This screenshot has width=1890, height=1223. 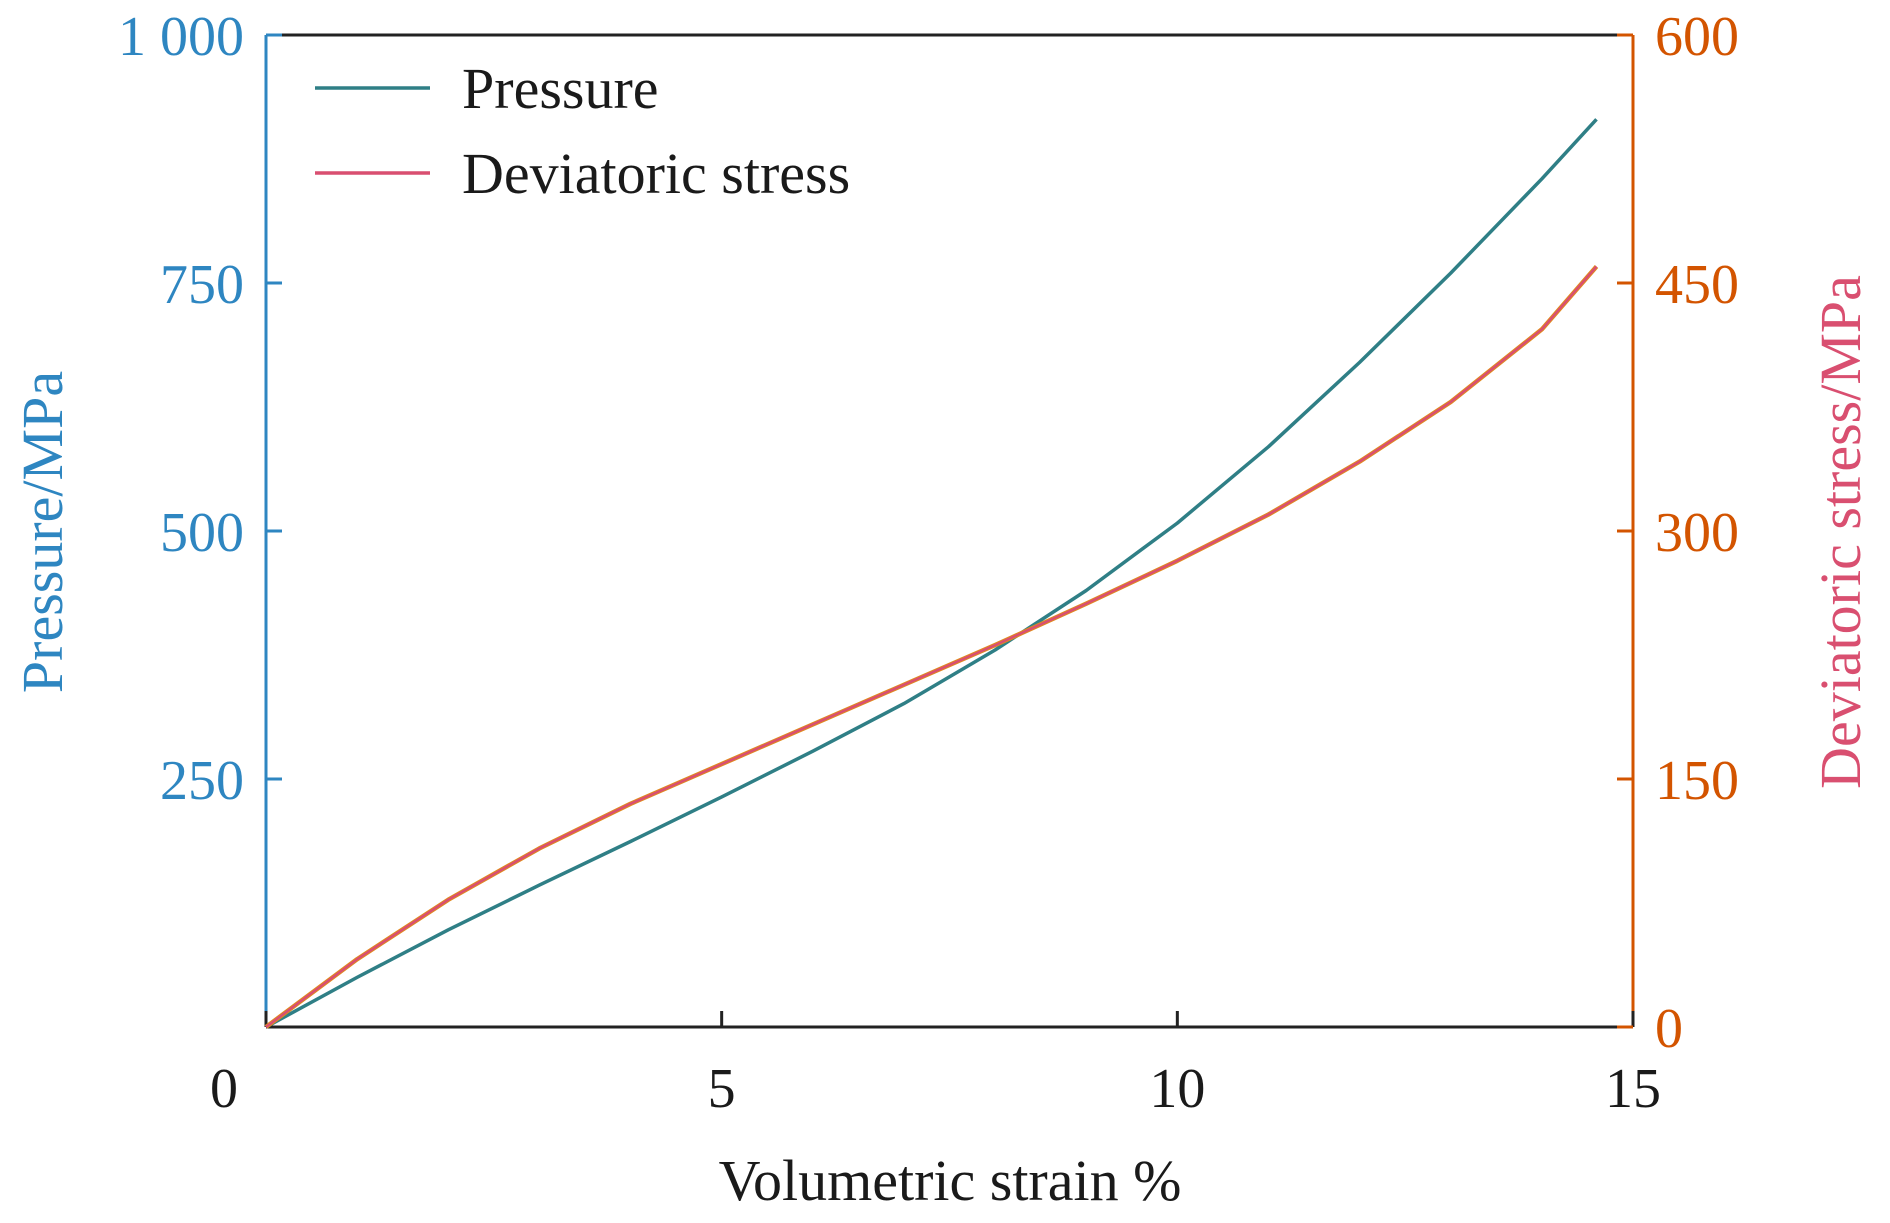 What do you see at coordinates (1697, 533) in the screenshot?
I see `y-tick-label-right: 300` at bounding box center [1697, 533].